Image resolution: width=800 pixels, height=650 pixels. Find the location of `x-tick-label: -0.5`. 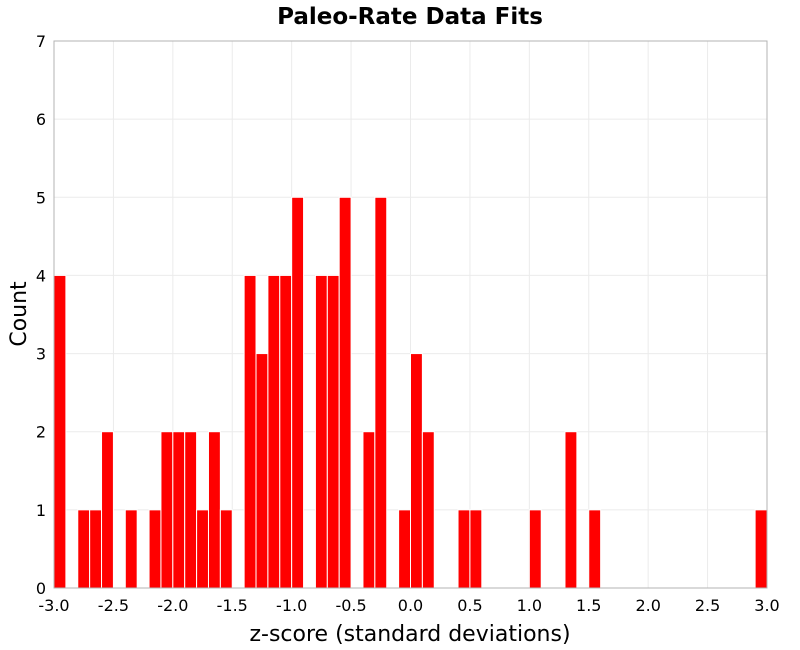

x-tick-label: -0.5 is located at coordinates (350, 605).